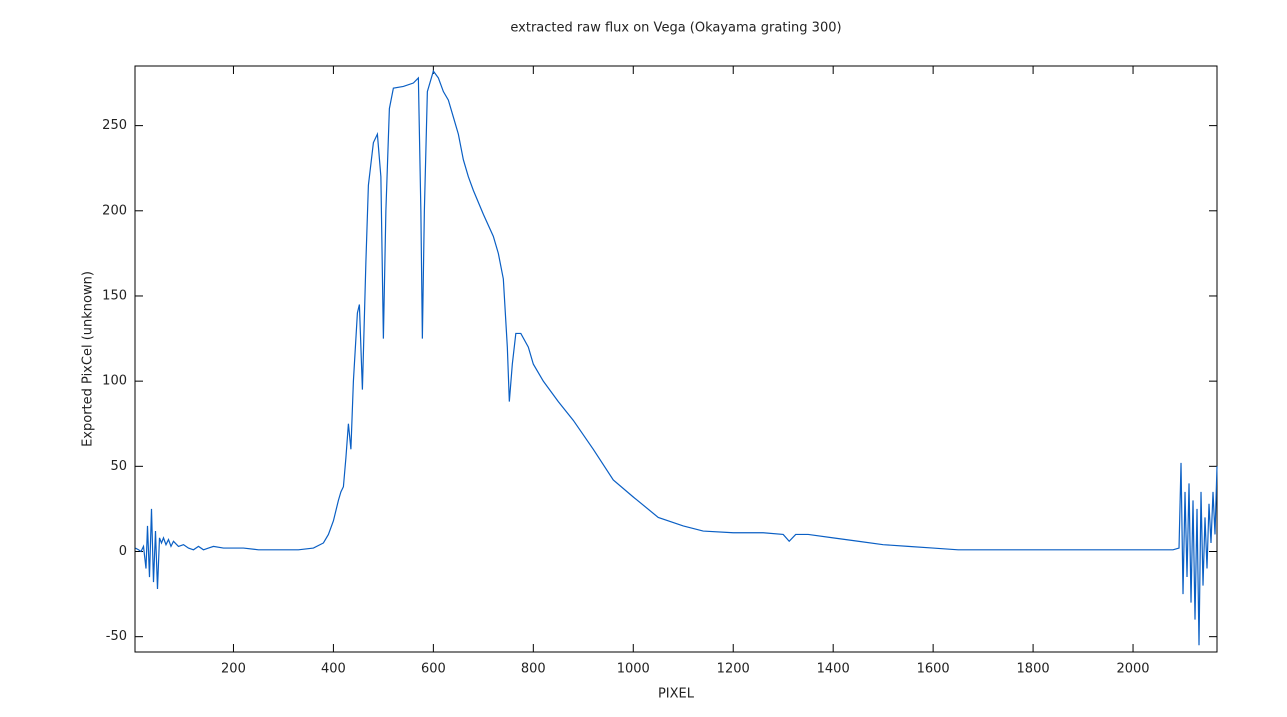  What do you see at coordinates (433, 669) in the screenshot?
I see `x-tick-label: 600` at bounding box center [433, 669].